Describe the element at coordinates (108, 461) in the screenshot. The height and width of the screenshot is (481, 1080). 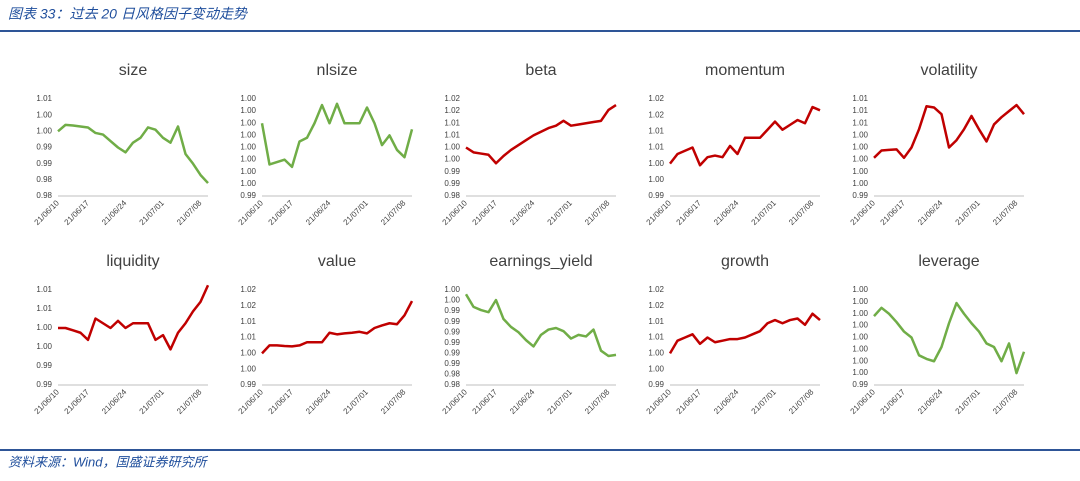
I see `source-note: 资料来源：Wind，国盛证券研究所` at that location.